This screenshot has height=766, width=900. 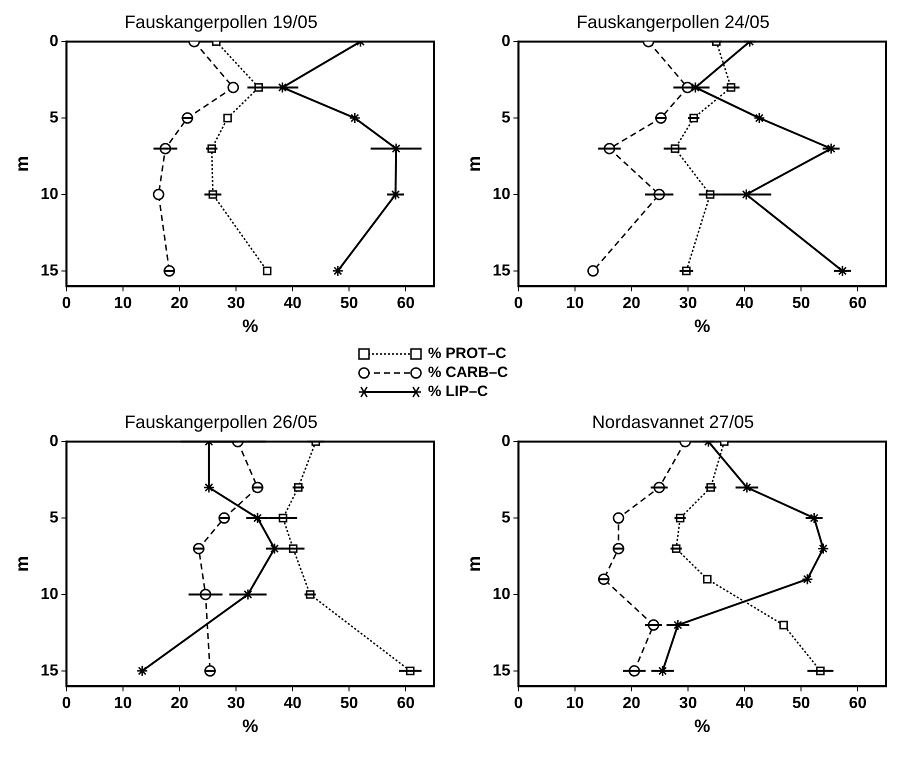 I want to click on chart-title: Fauskangerpollen 24/05, so click(x=673, y=22).